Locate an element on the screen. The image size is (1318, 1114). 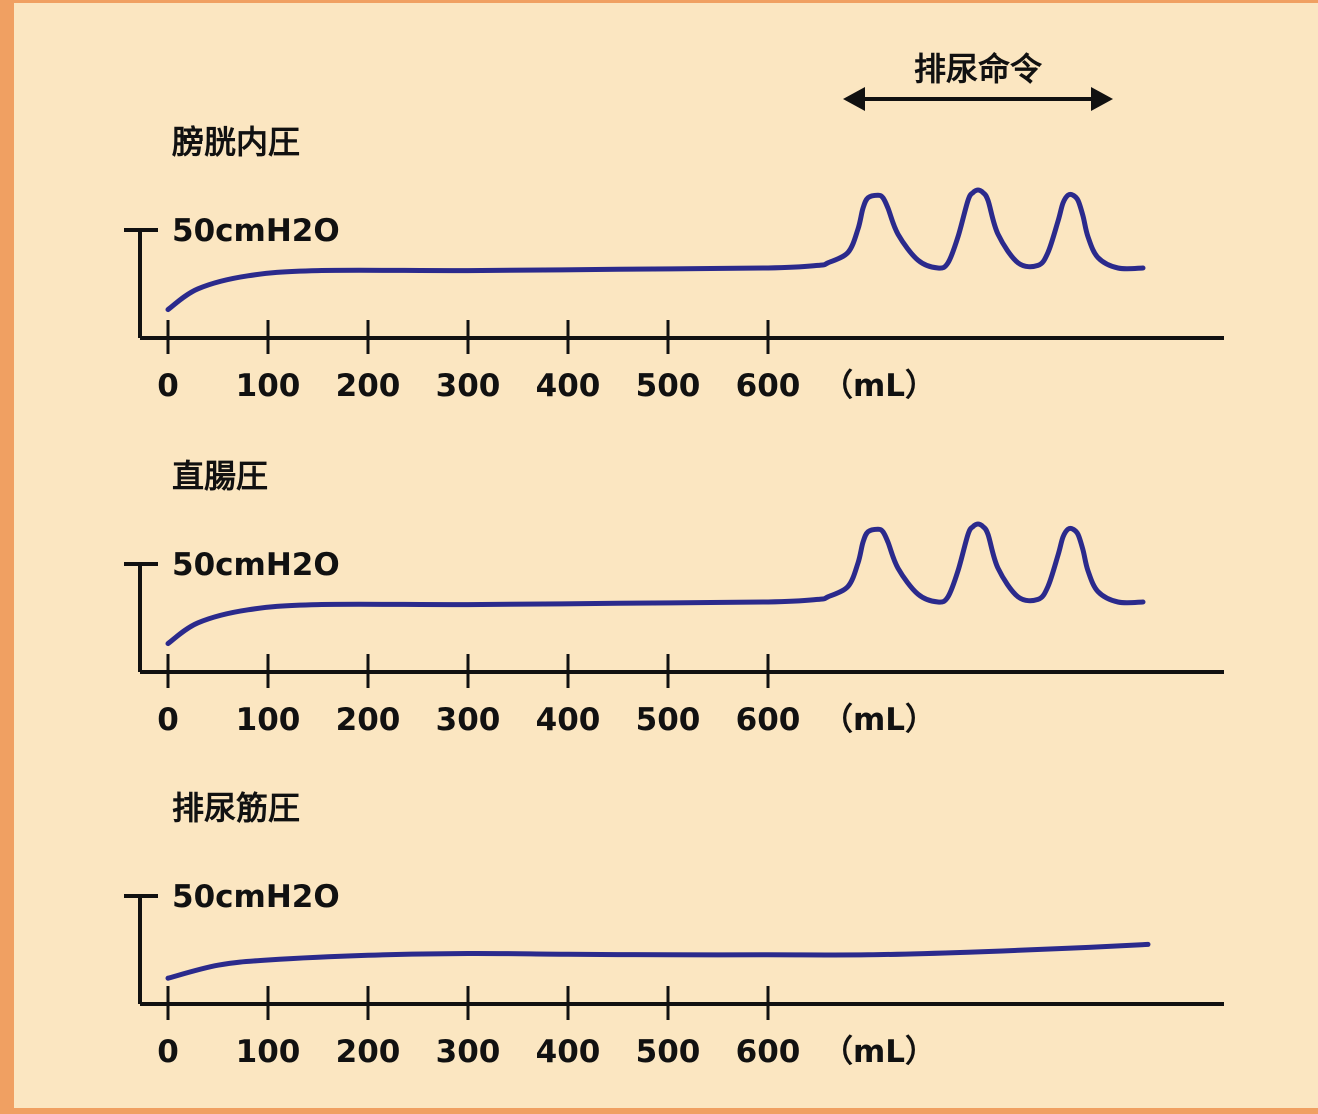
command-annotation: 排尿命令 is located at coordinates (978, 80).